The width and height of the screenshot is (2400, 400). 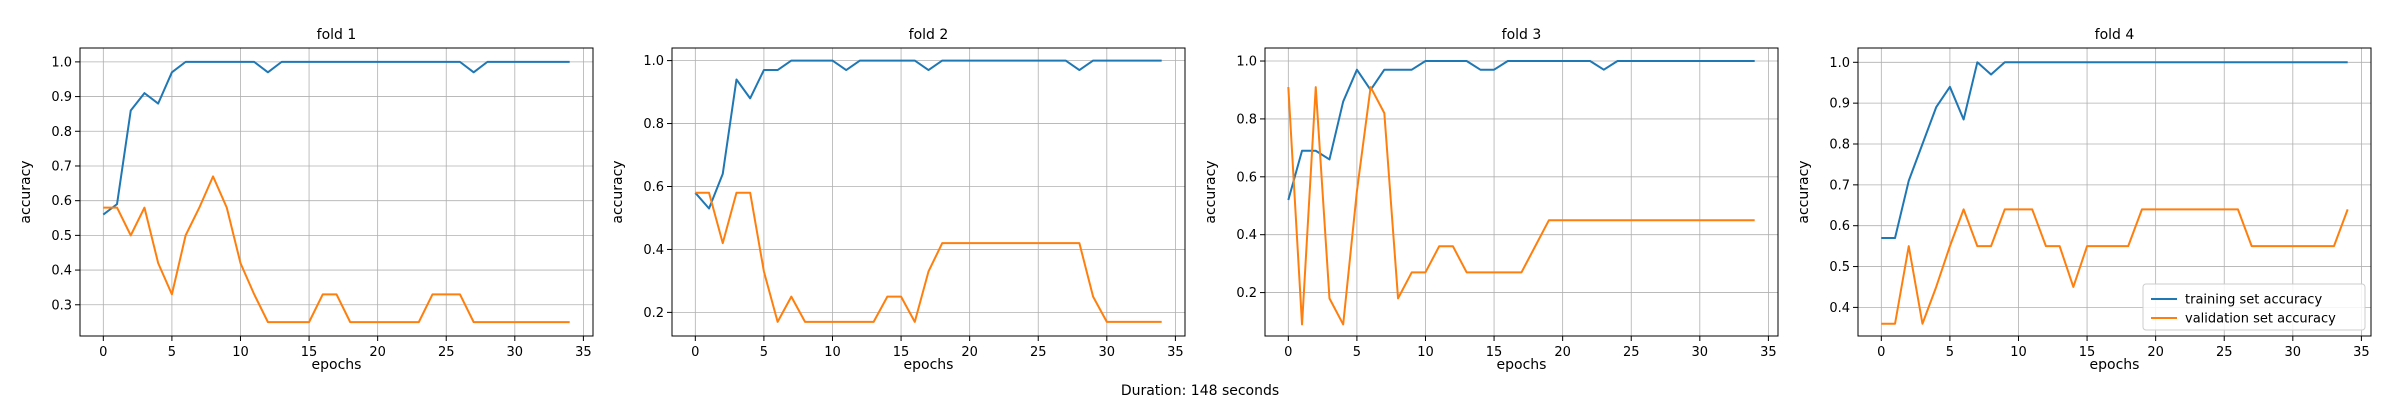 What do you see at coordinates (2260, 319) in the screenshot?
I see `legend-label-validation: validation set accuracy` at bounding box center [2260, 319].